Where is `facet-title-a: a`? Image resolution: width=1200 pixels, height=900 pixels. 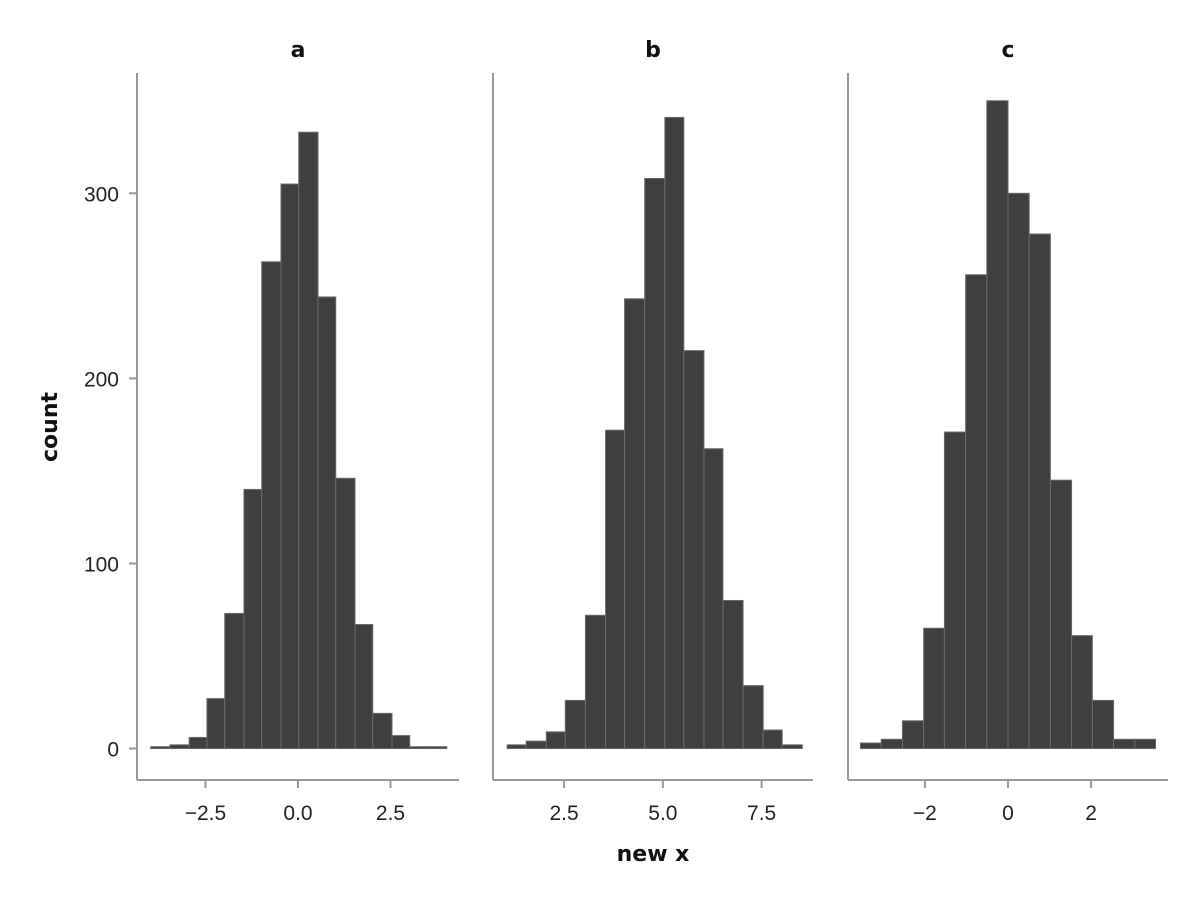
facet-title-a: a is located at coordinates (298, 50).